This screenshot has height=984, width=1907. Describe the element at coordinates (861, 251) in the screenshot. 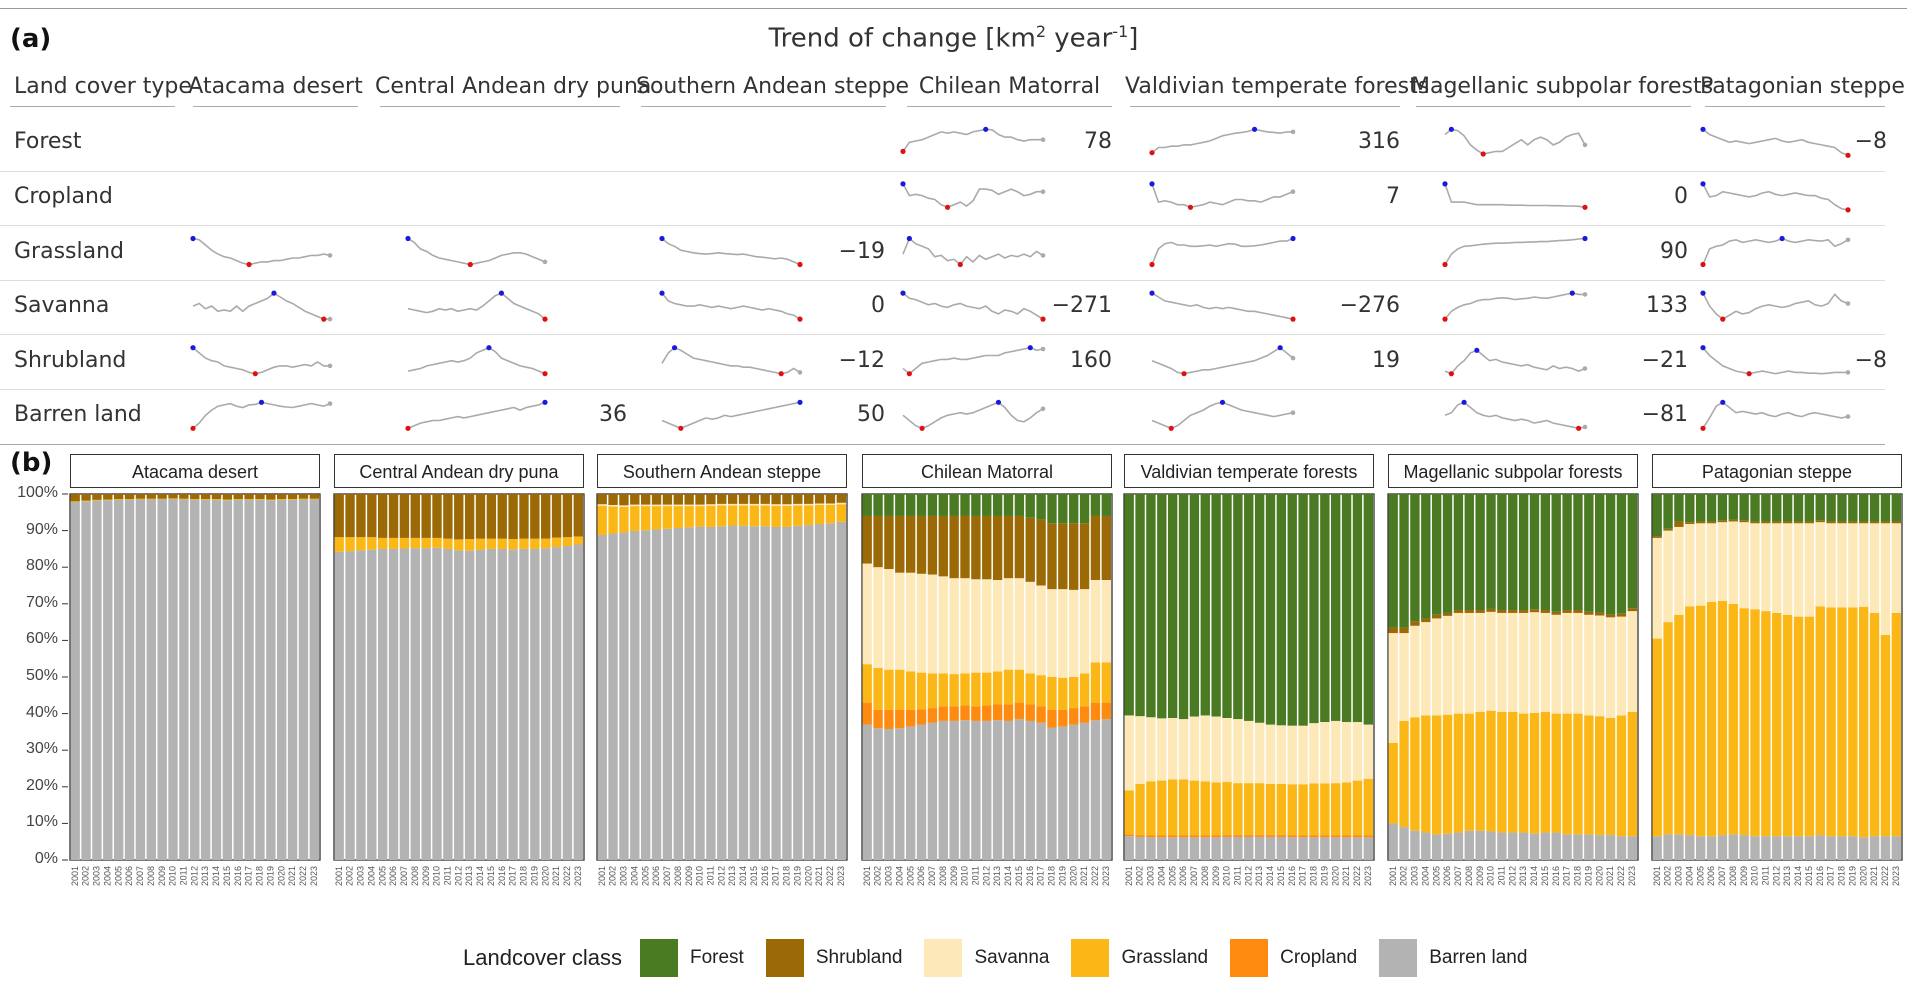

I see `trend-value-grassland-southern-andean-steppe: −19` at that location.